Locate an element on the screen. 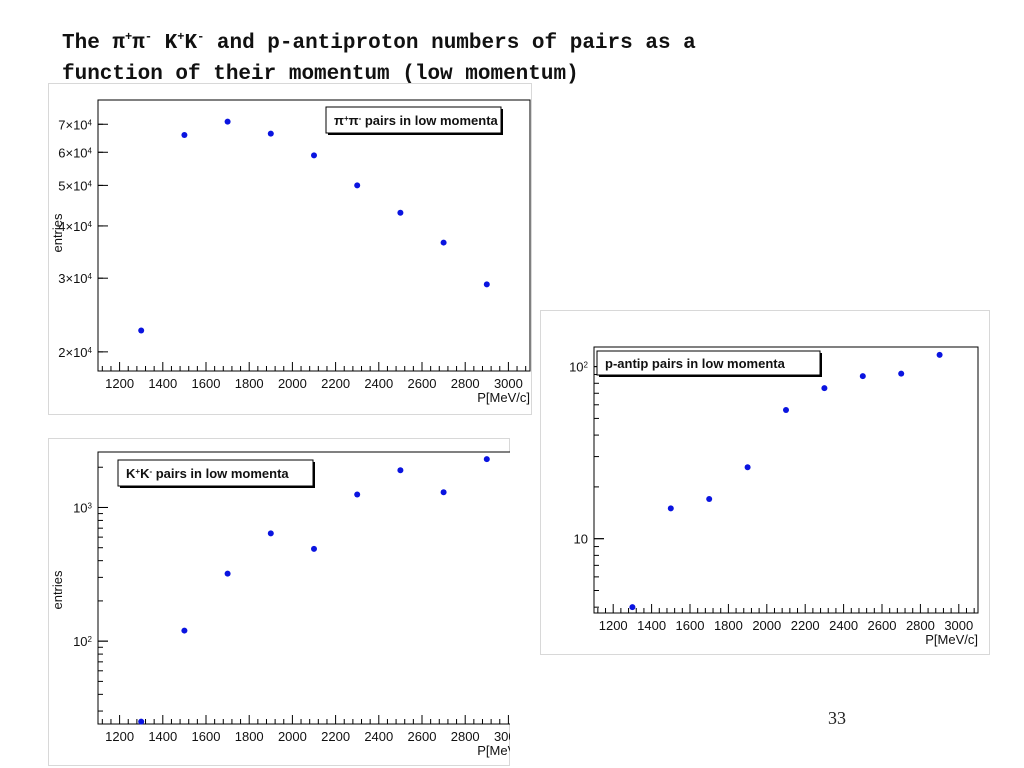 The height and width of the screenshot is (768, 1024). page-number: 33 is located at coordinates (837, 718).